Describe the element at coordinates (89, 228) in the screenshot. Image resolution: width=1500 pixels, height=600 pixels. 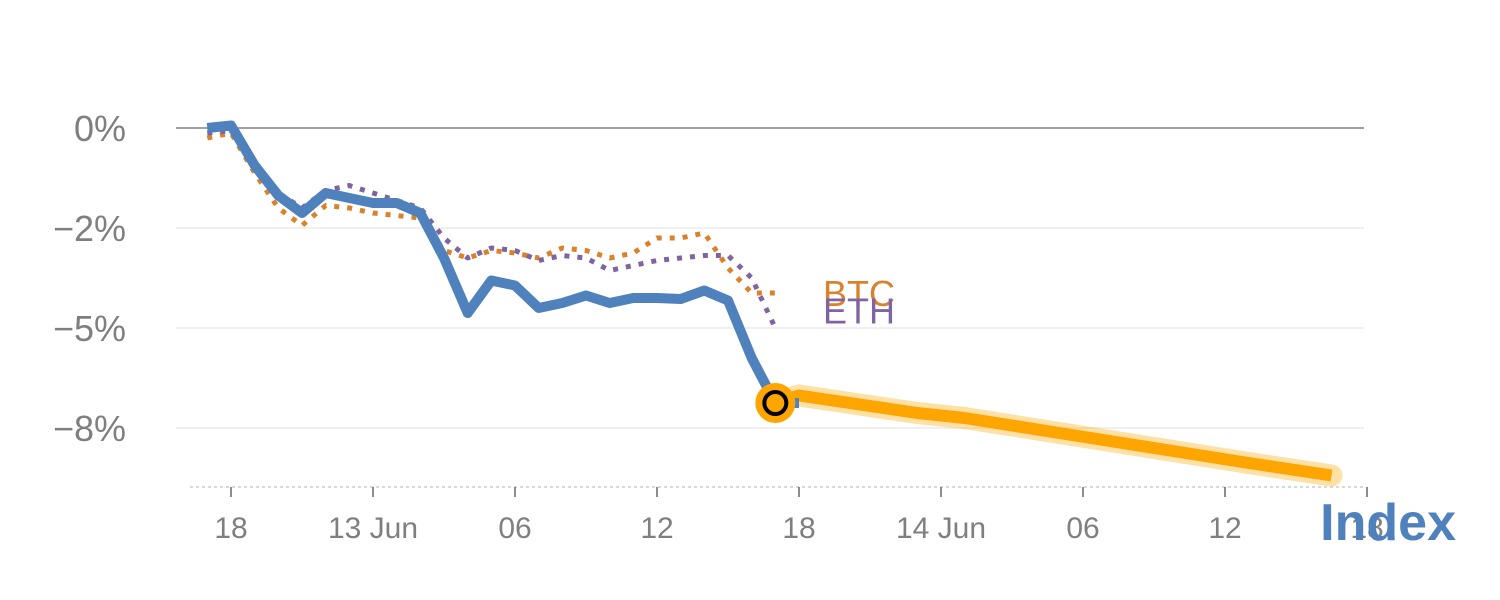
I see `y-tick-label: −2%` at that location.